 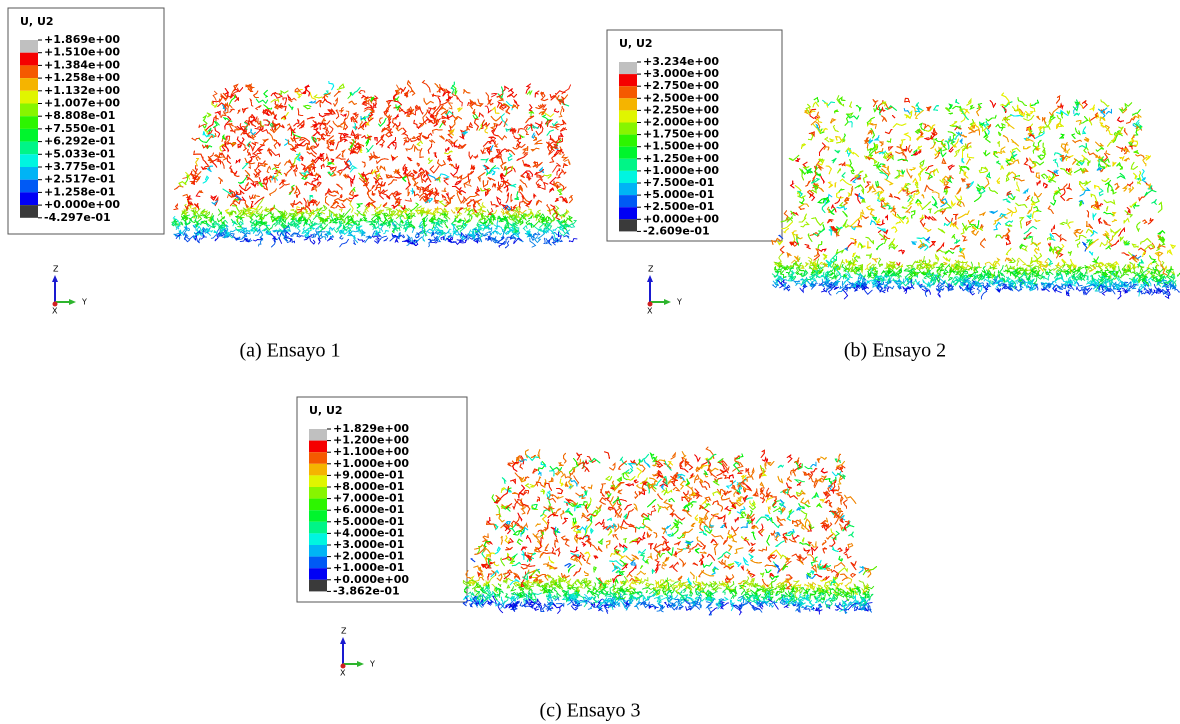 What do you see at coordinates (678, 182) in the screenshot?
I see `legend-label: +7.500e-01` at bounding box center [678, 182].